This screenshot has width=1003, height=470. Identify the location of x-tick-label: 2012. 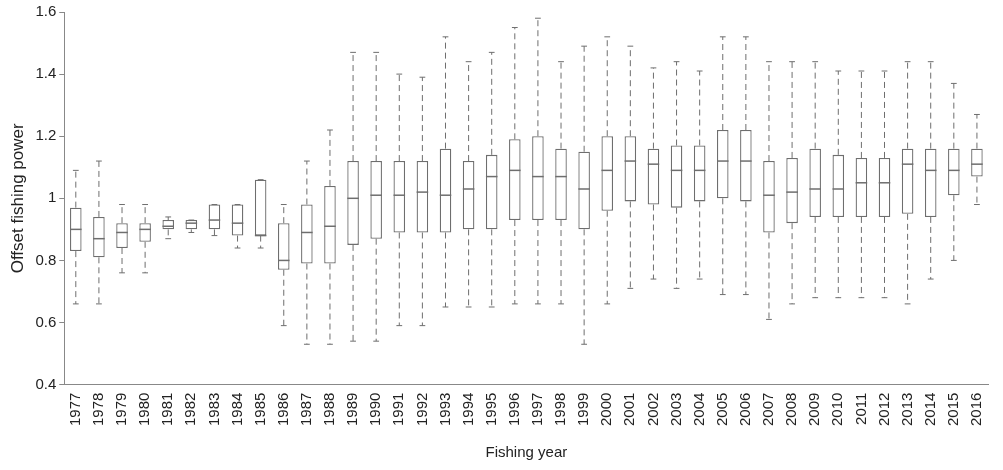
(883, 409).